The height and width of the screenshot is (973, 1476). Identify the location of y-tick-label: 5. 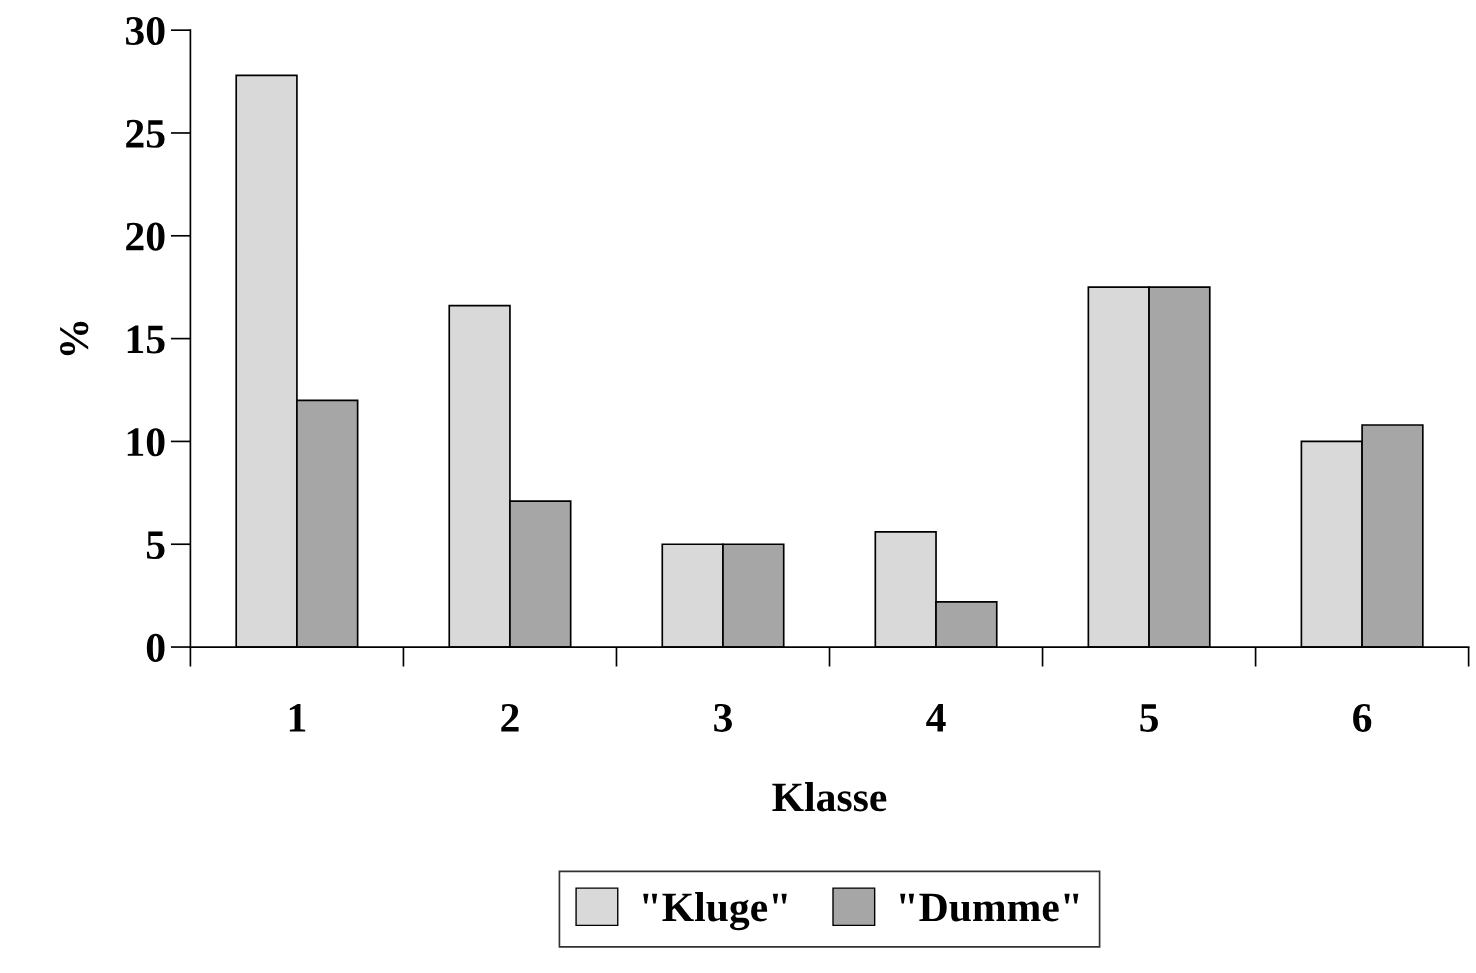
(155, 545).